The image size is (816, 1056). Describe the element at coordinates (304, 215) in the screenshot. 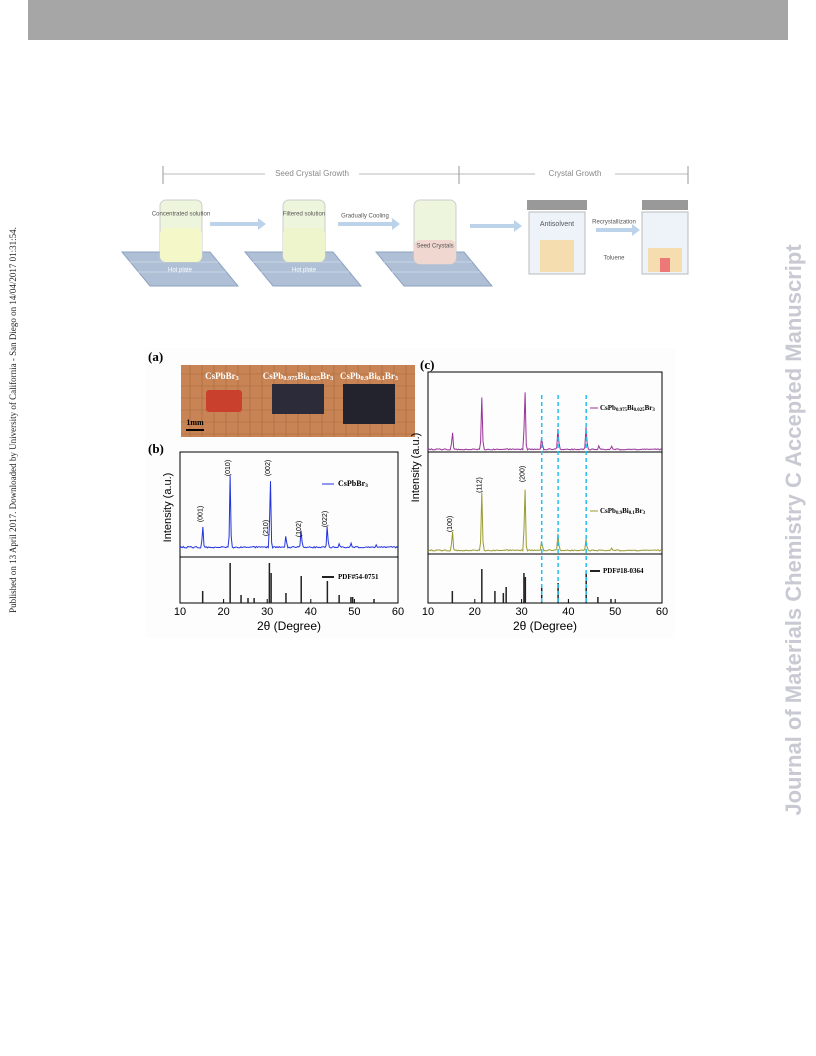

I see `scheme-label: Filtered solution` at that location.